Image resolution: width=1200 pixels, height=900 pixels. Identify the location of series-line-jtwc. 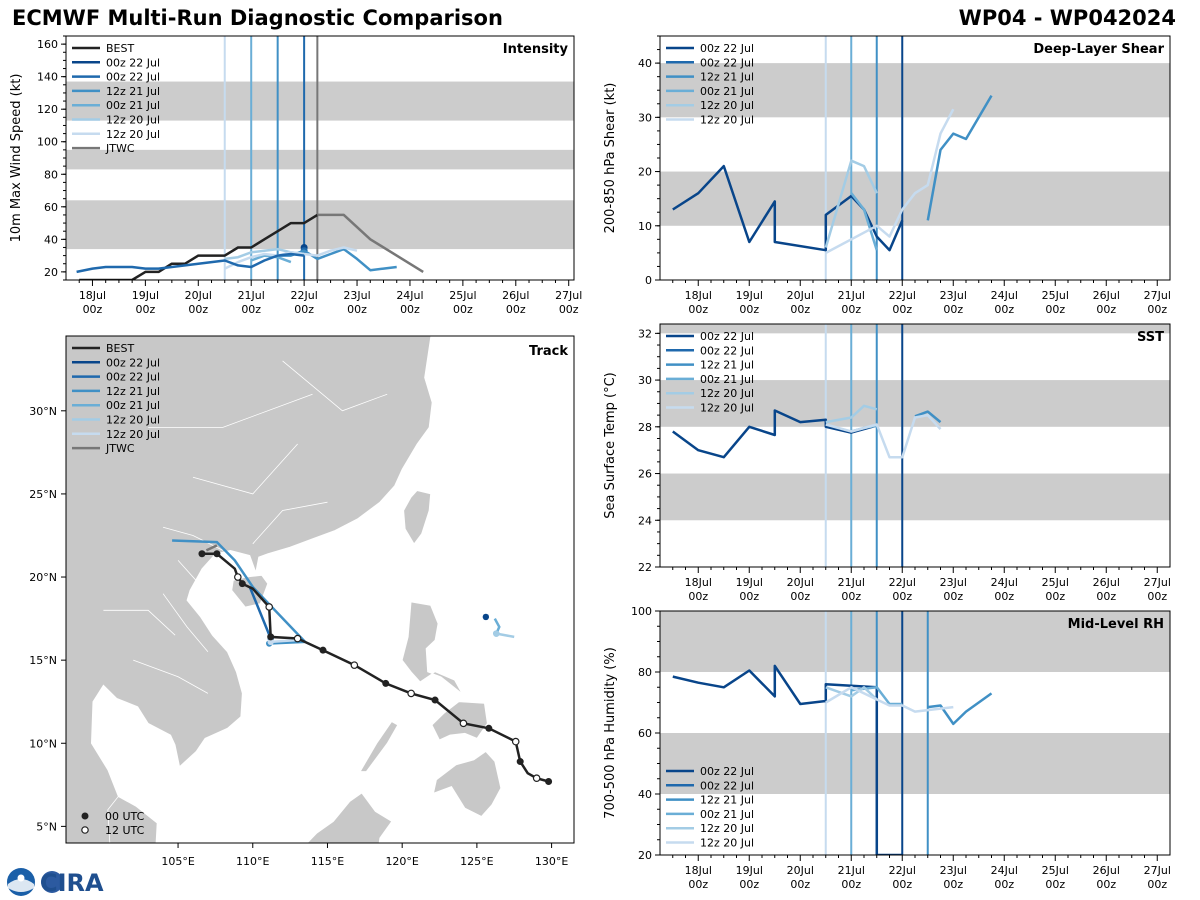
(370, 243).